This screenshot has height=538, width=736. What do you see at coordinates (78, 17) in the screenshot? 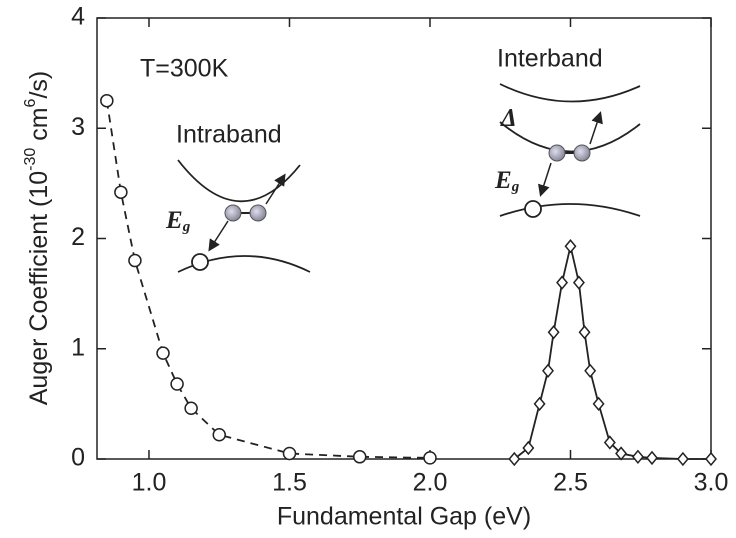
I see `y-tick-label: 4` at bounding box center [78, 17].